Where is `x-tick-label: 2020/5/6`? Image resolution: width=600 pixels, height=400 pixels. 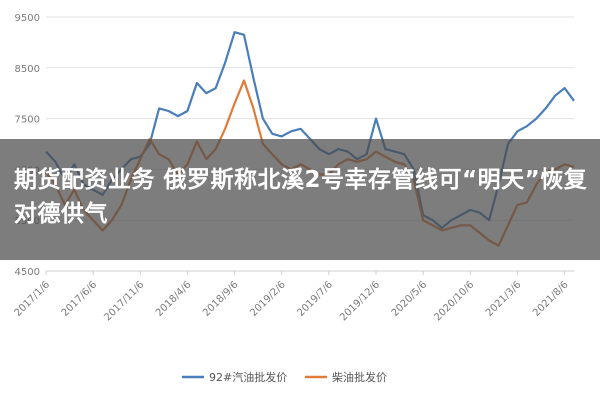
x-tick-label: 2020/5/6 is located at coordinates (410, 299).